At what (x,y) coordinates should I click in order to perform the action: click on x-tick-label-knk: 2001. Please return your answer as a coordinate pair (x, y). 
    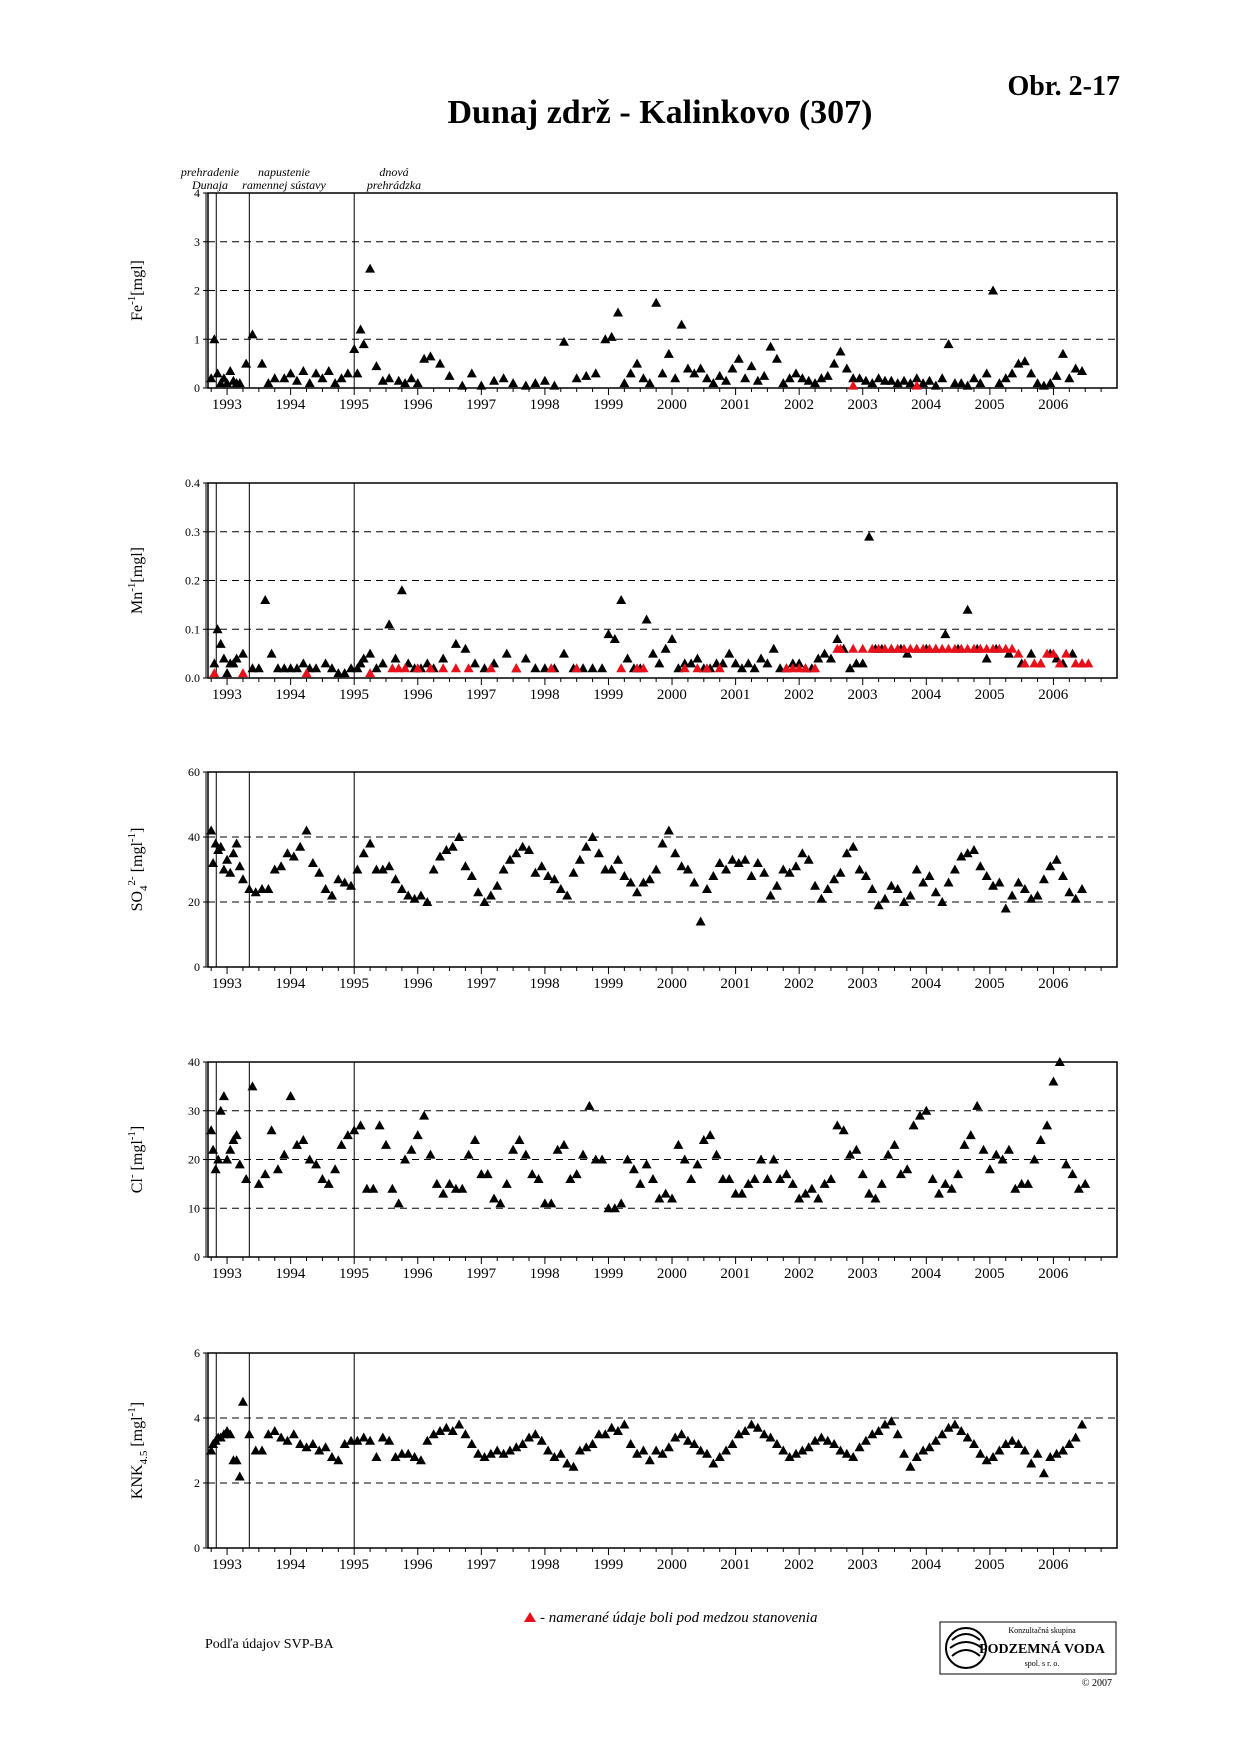
    Looking at the image, I should click on (735, 1565).